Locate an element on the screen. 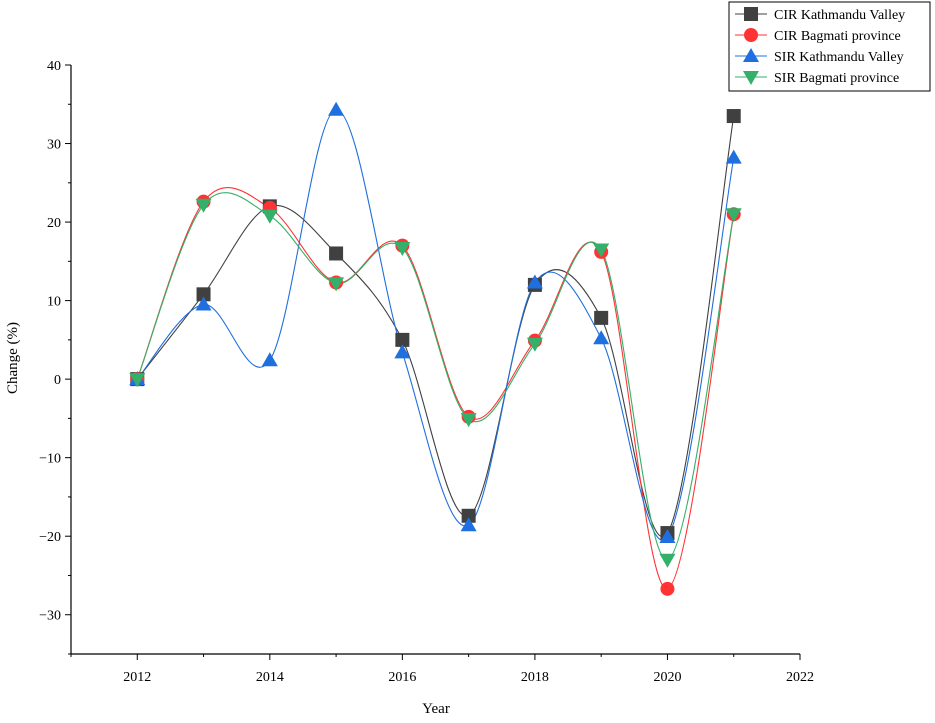  y-tick-label: −20 is located at coordinates (50, 537).